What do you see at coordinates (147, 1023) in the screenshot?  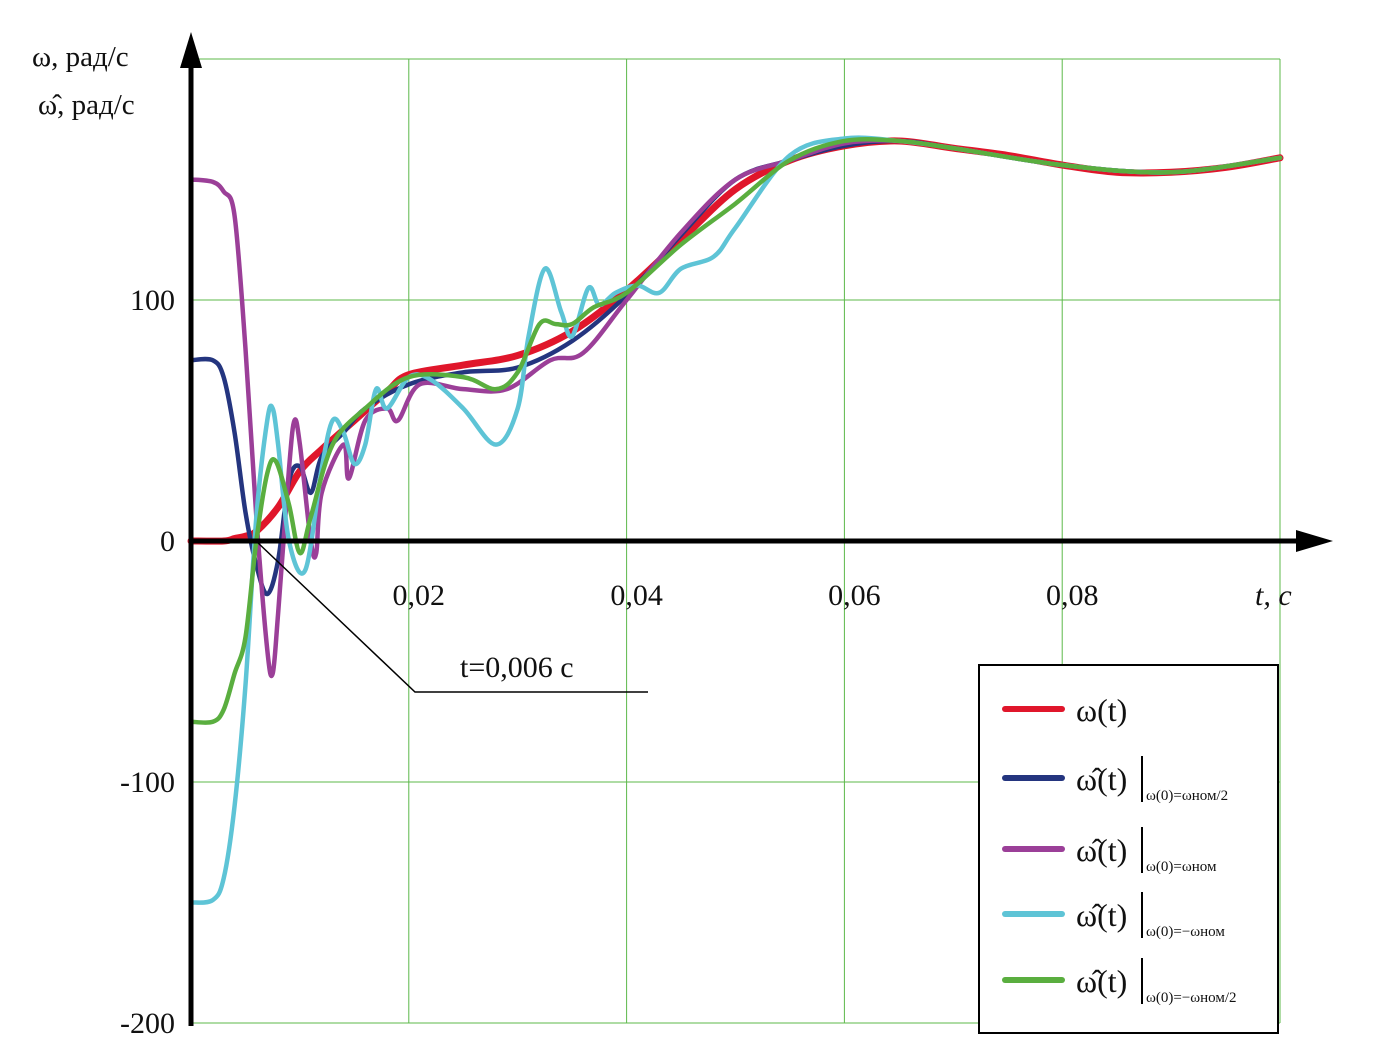 I see `y-tick-label: -200` at bounding box center [147, 1023].